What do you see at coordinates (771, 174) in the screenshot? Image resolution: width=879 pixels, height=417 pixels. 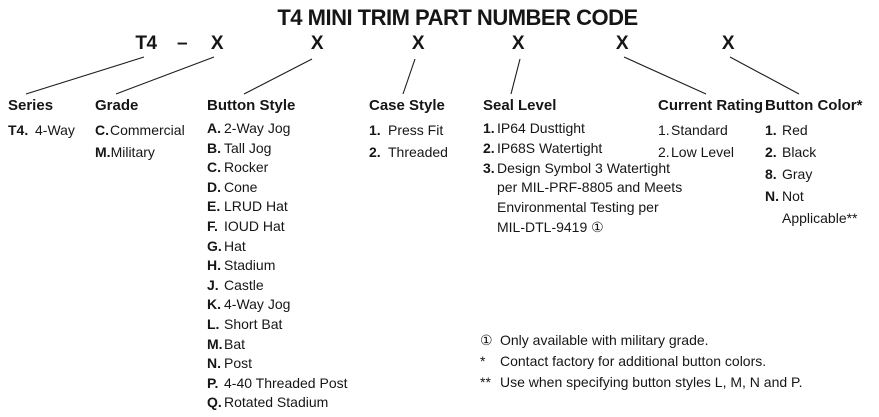 I see `item-code: 8.` at bounding box center [771, 174].